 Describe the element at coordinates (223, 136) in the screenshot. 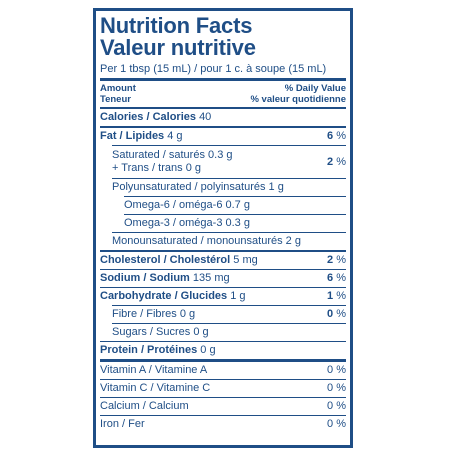

I see `fat-row: Fat / Lipides 4 g 6 %` at that location.